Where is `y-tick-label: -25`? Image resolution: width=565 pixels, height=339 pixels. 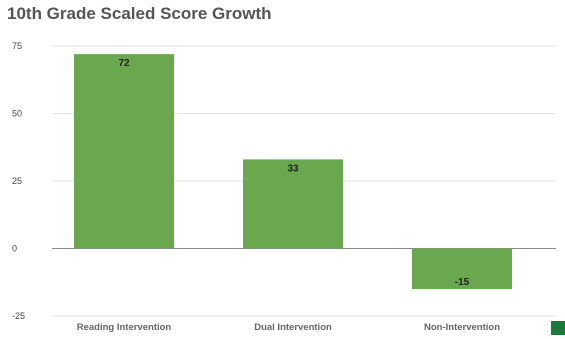 y-tick-label: -25 is located at coordinates (18, 316).